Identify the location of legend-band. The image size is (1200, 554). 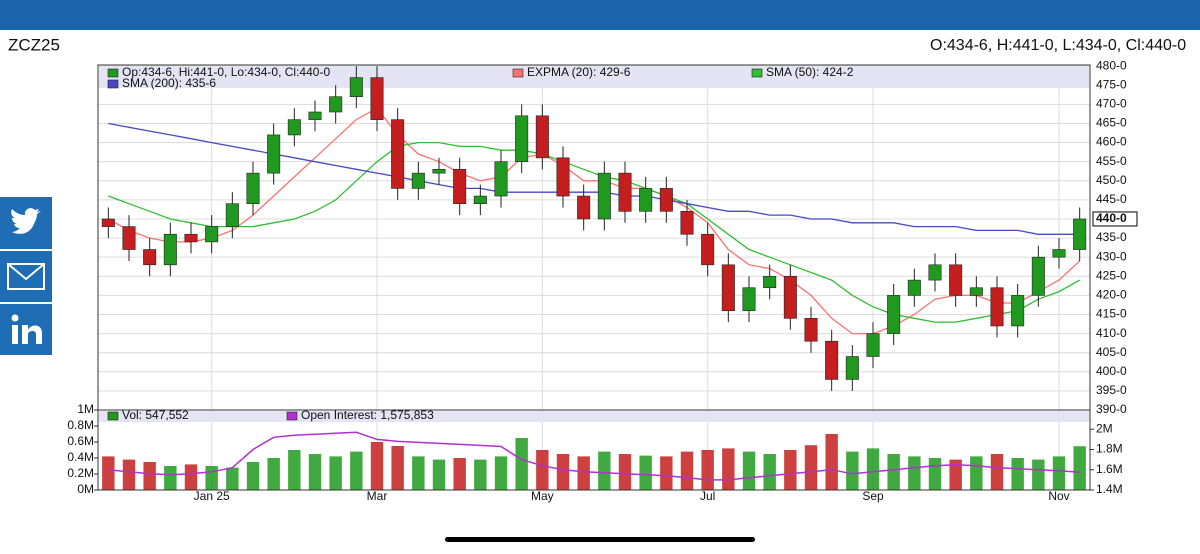
(594, 416).